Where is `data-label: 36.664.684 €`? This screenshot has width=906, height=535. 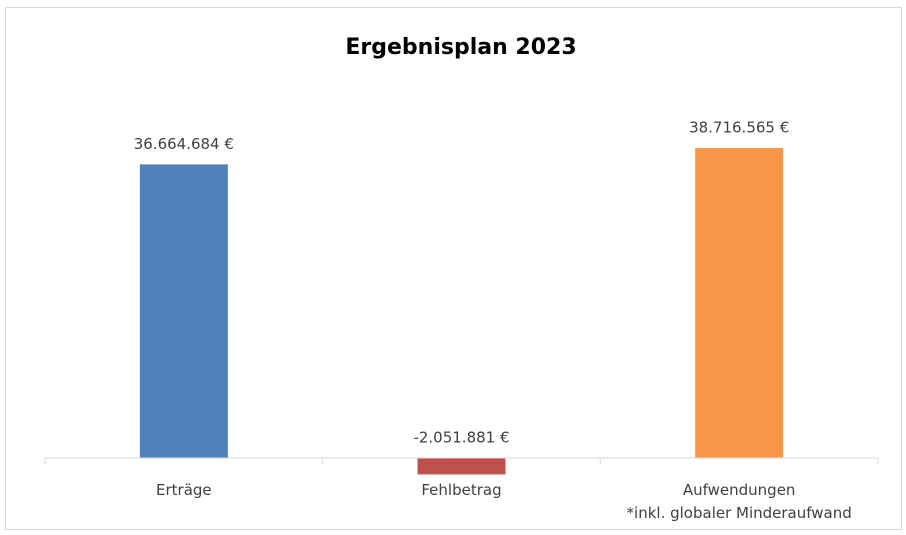 data-label: 36.664.684 € is located at coordinates (184, 144).